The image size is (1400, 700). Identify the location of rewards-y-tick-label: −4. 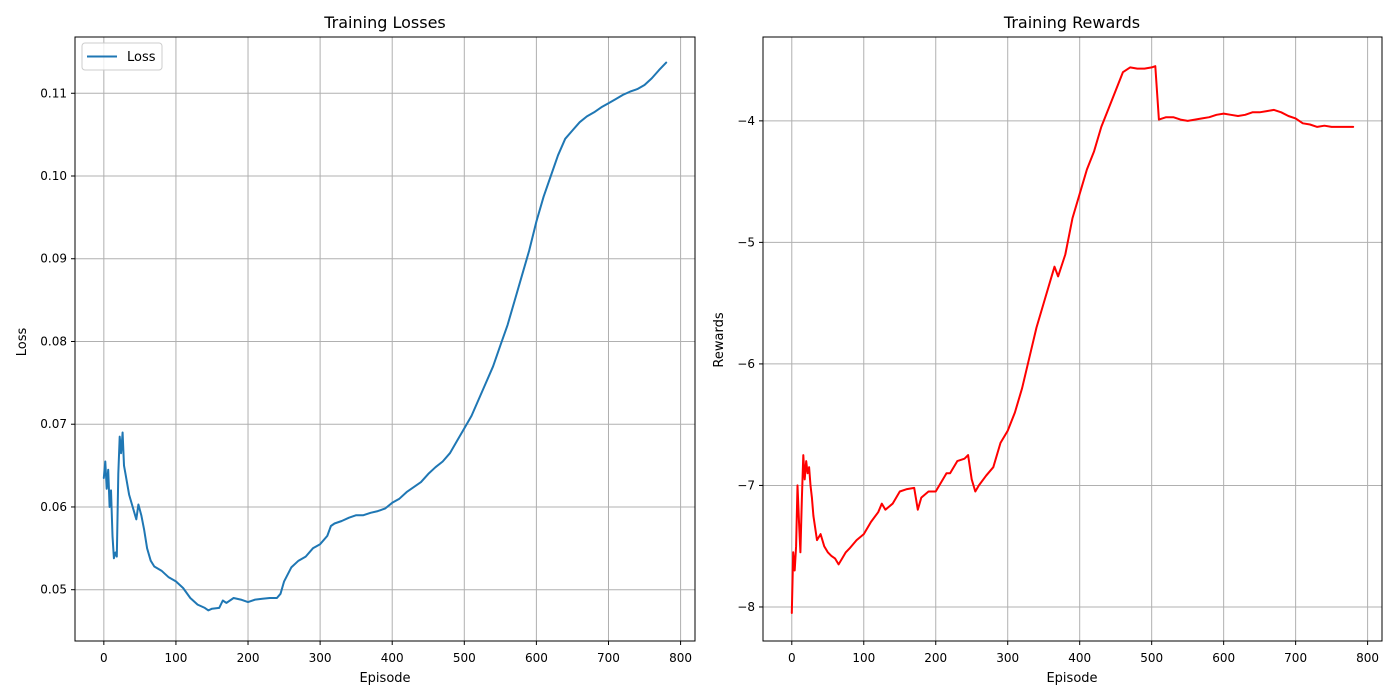
(746, 121).